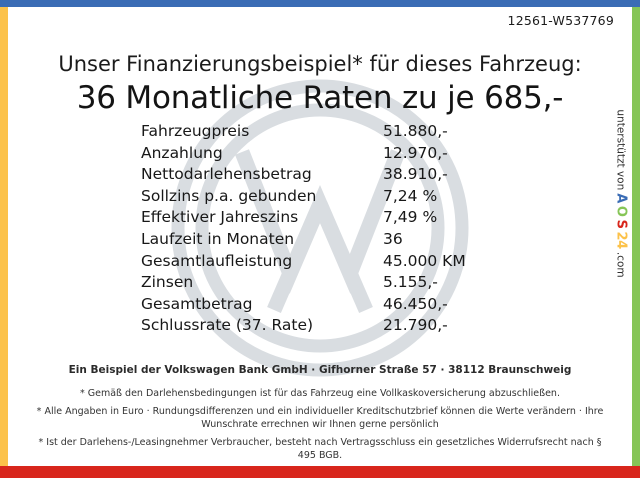 This screenshot has width=640, height=478. Describe the element at coordinates (197, 303) in the screenshot. I see `row-label: Gesamtbetrag` at that location.